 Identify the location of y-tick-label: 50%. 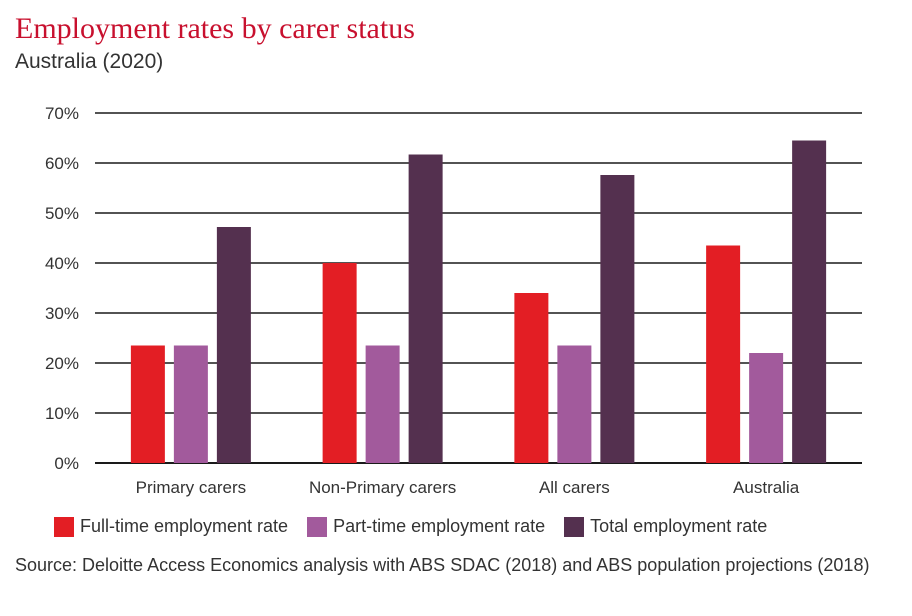
(62, 213).